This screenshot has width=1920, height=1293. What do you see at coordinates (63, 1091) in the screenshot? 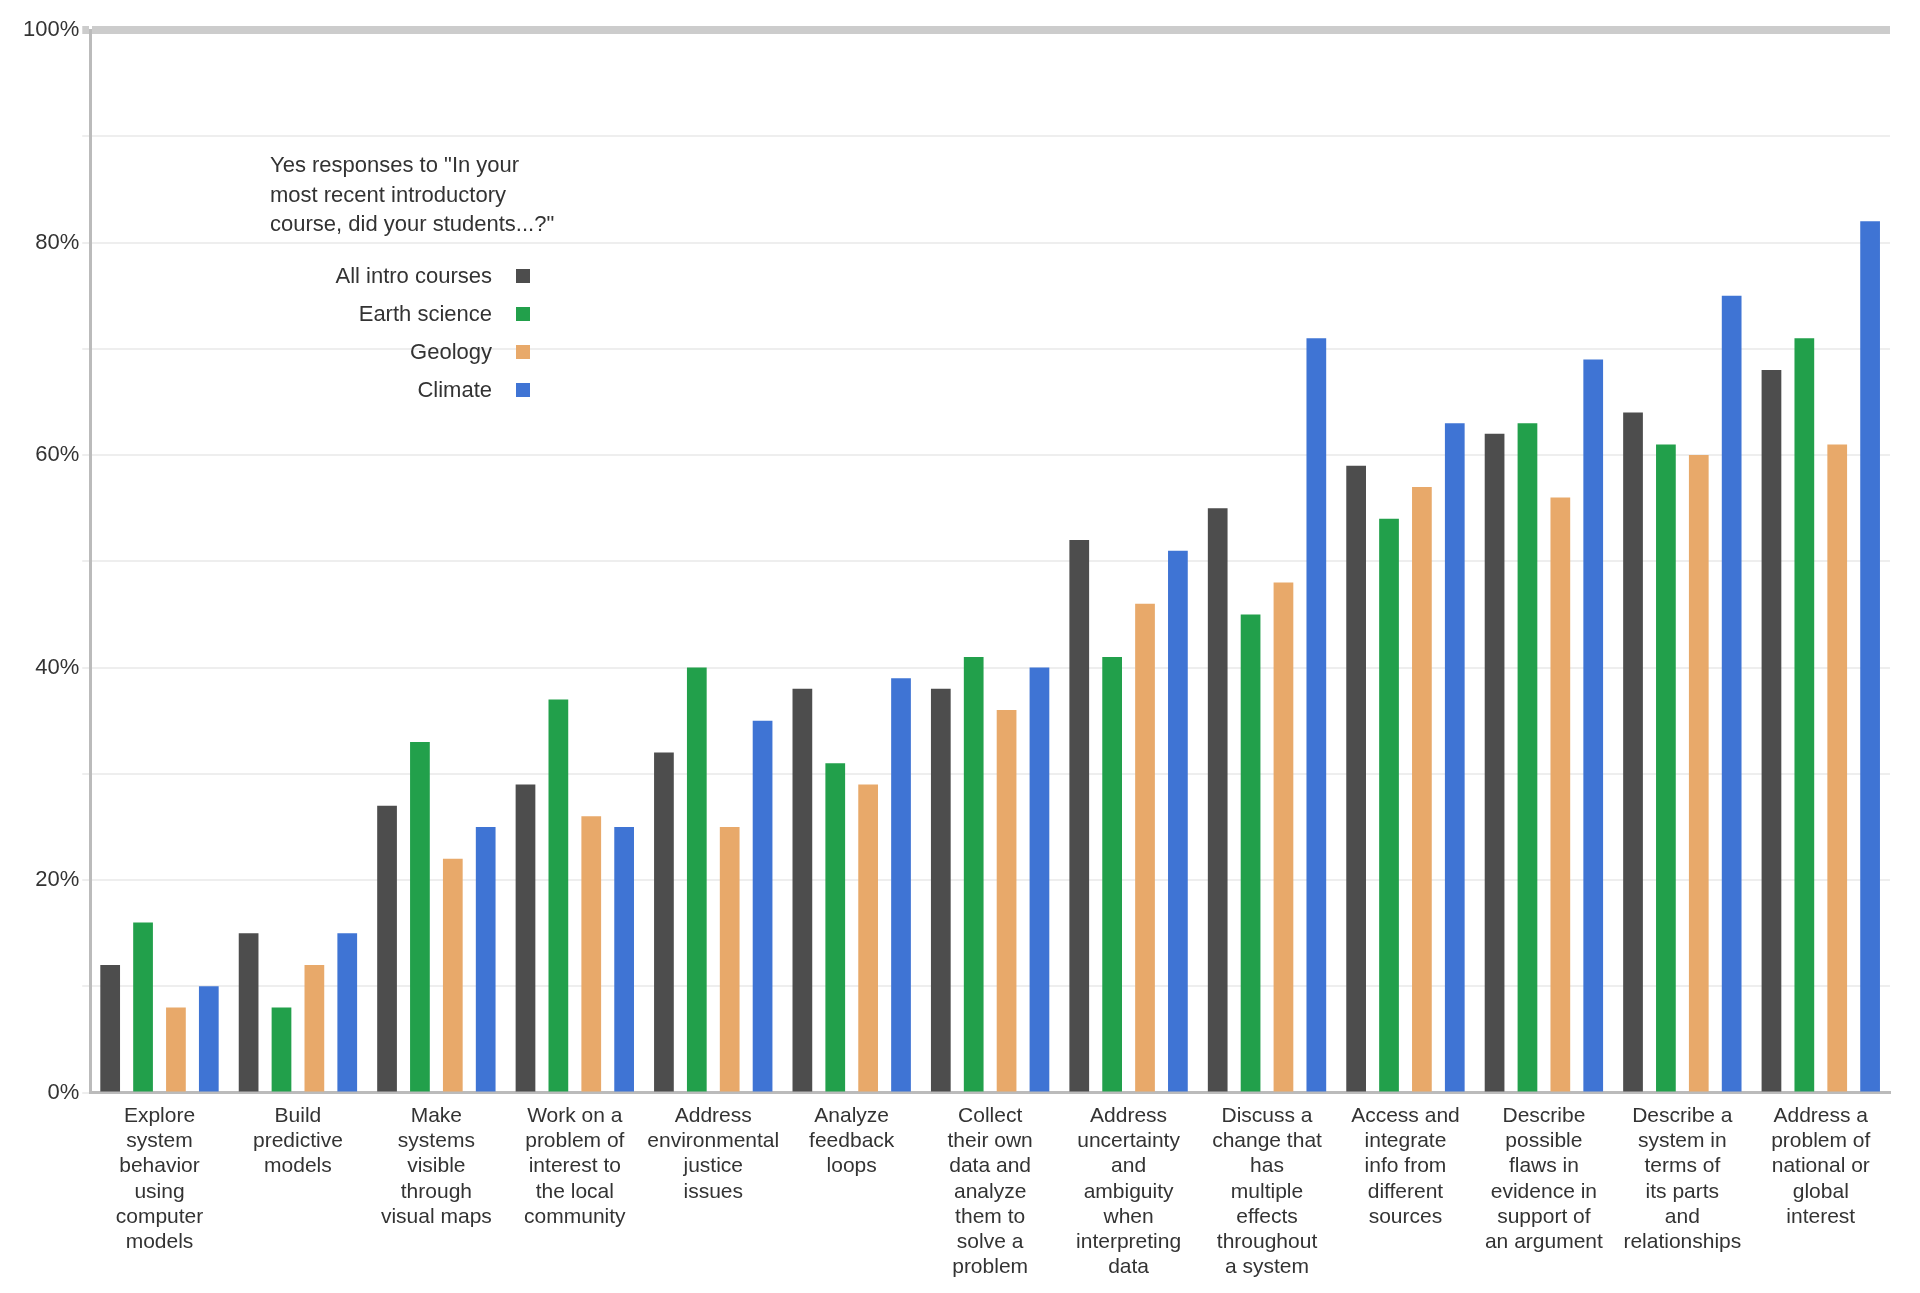
I see `y-tick-label: 0%` at bounding box center [63, 1091].